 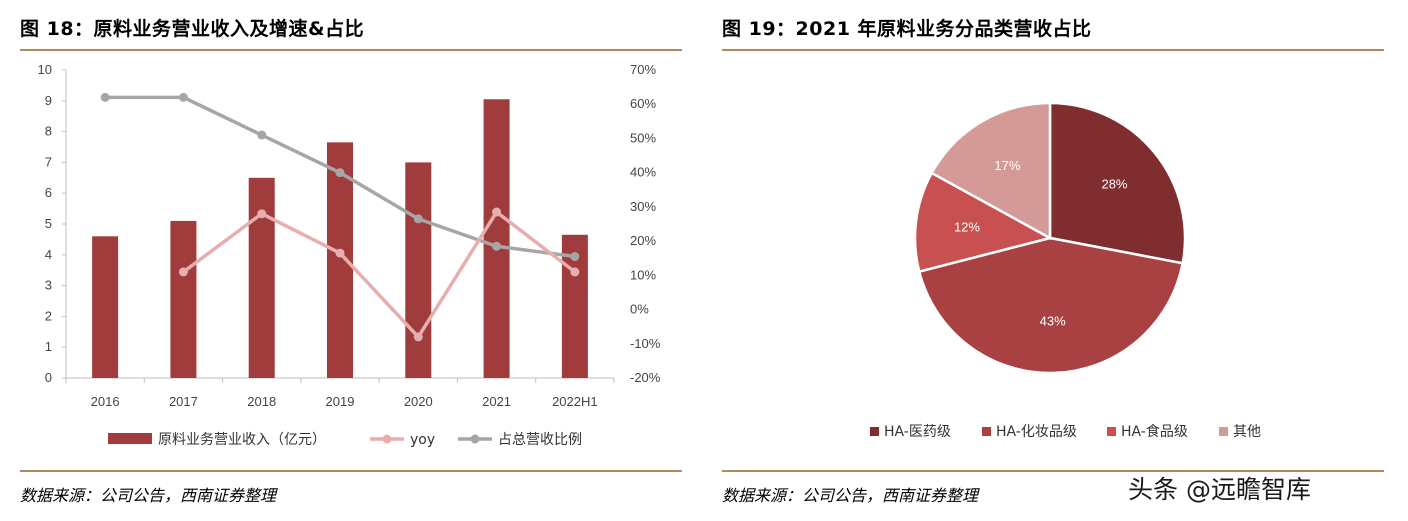 What do you see at coordinates (643, 240) in the screenshot?
I see `right-axis-tick-label: 20%` at bounding box center [643, 240].